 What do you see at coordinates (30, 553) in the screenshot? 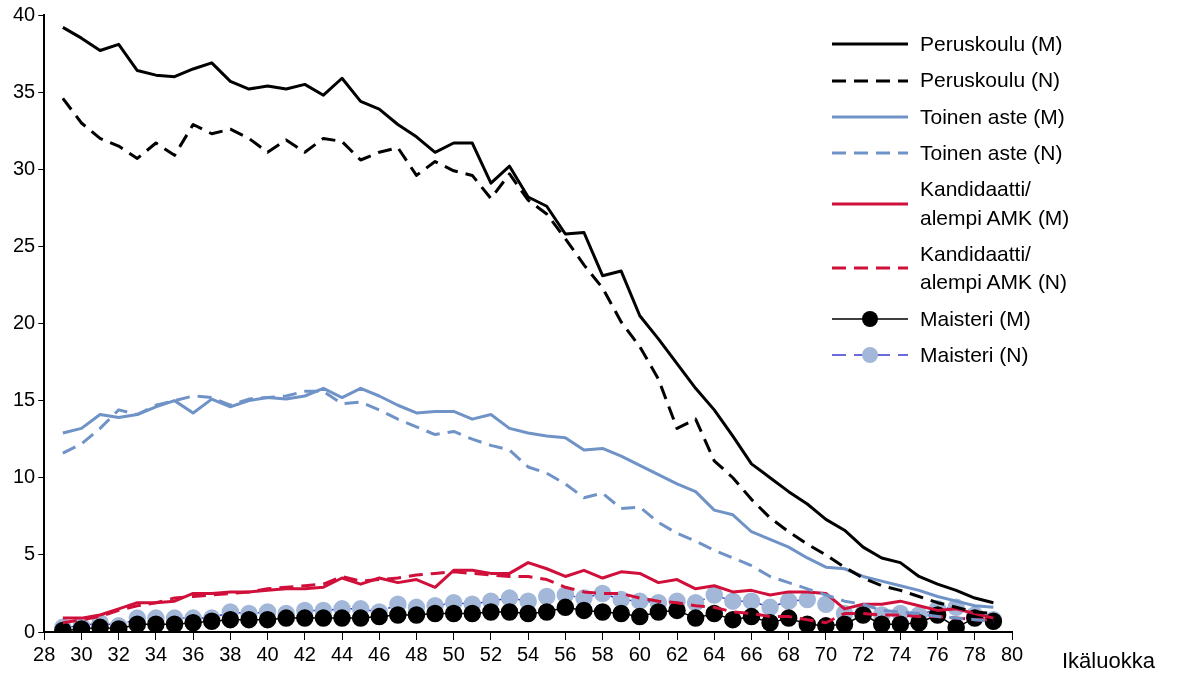
I see `y-tick-label: 5` at bounding box center [30, 553].